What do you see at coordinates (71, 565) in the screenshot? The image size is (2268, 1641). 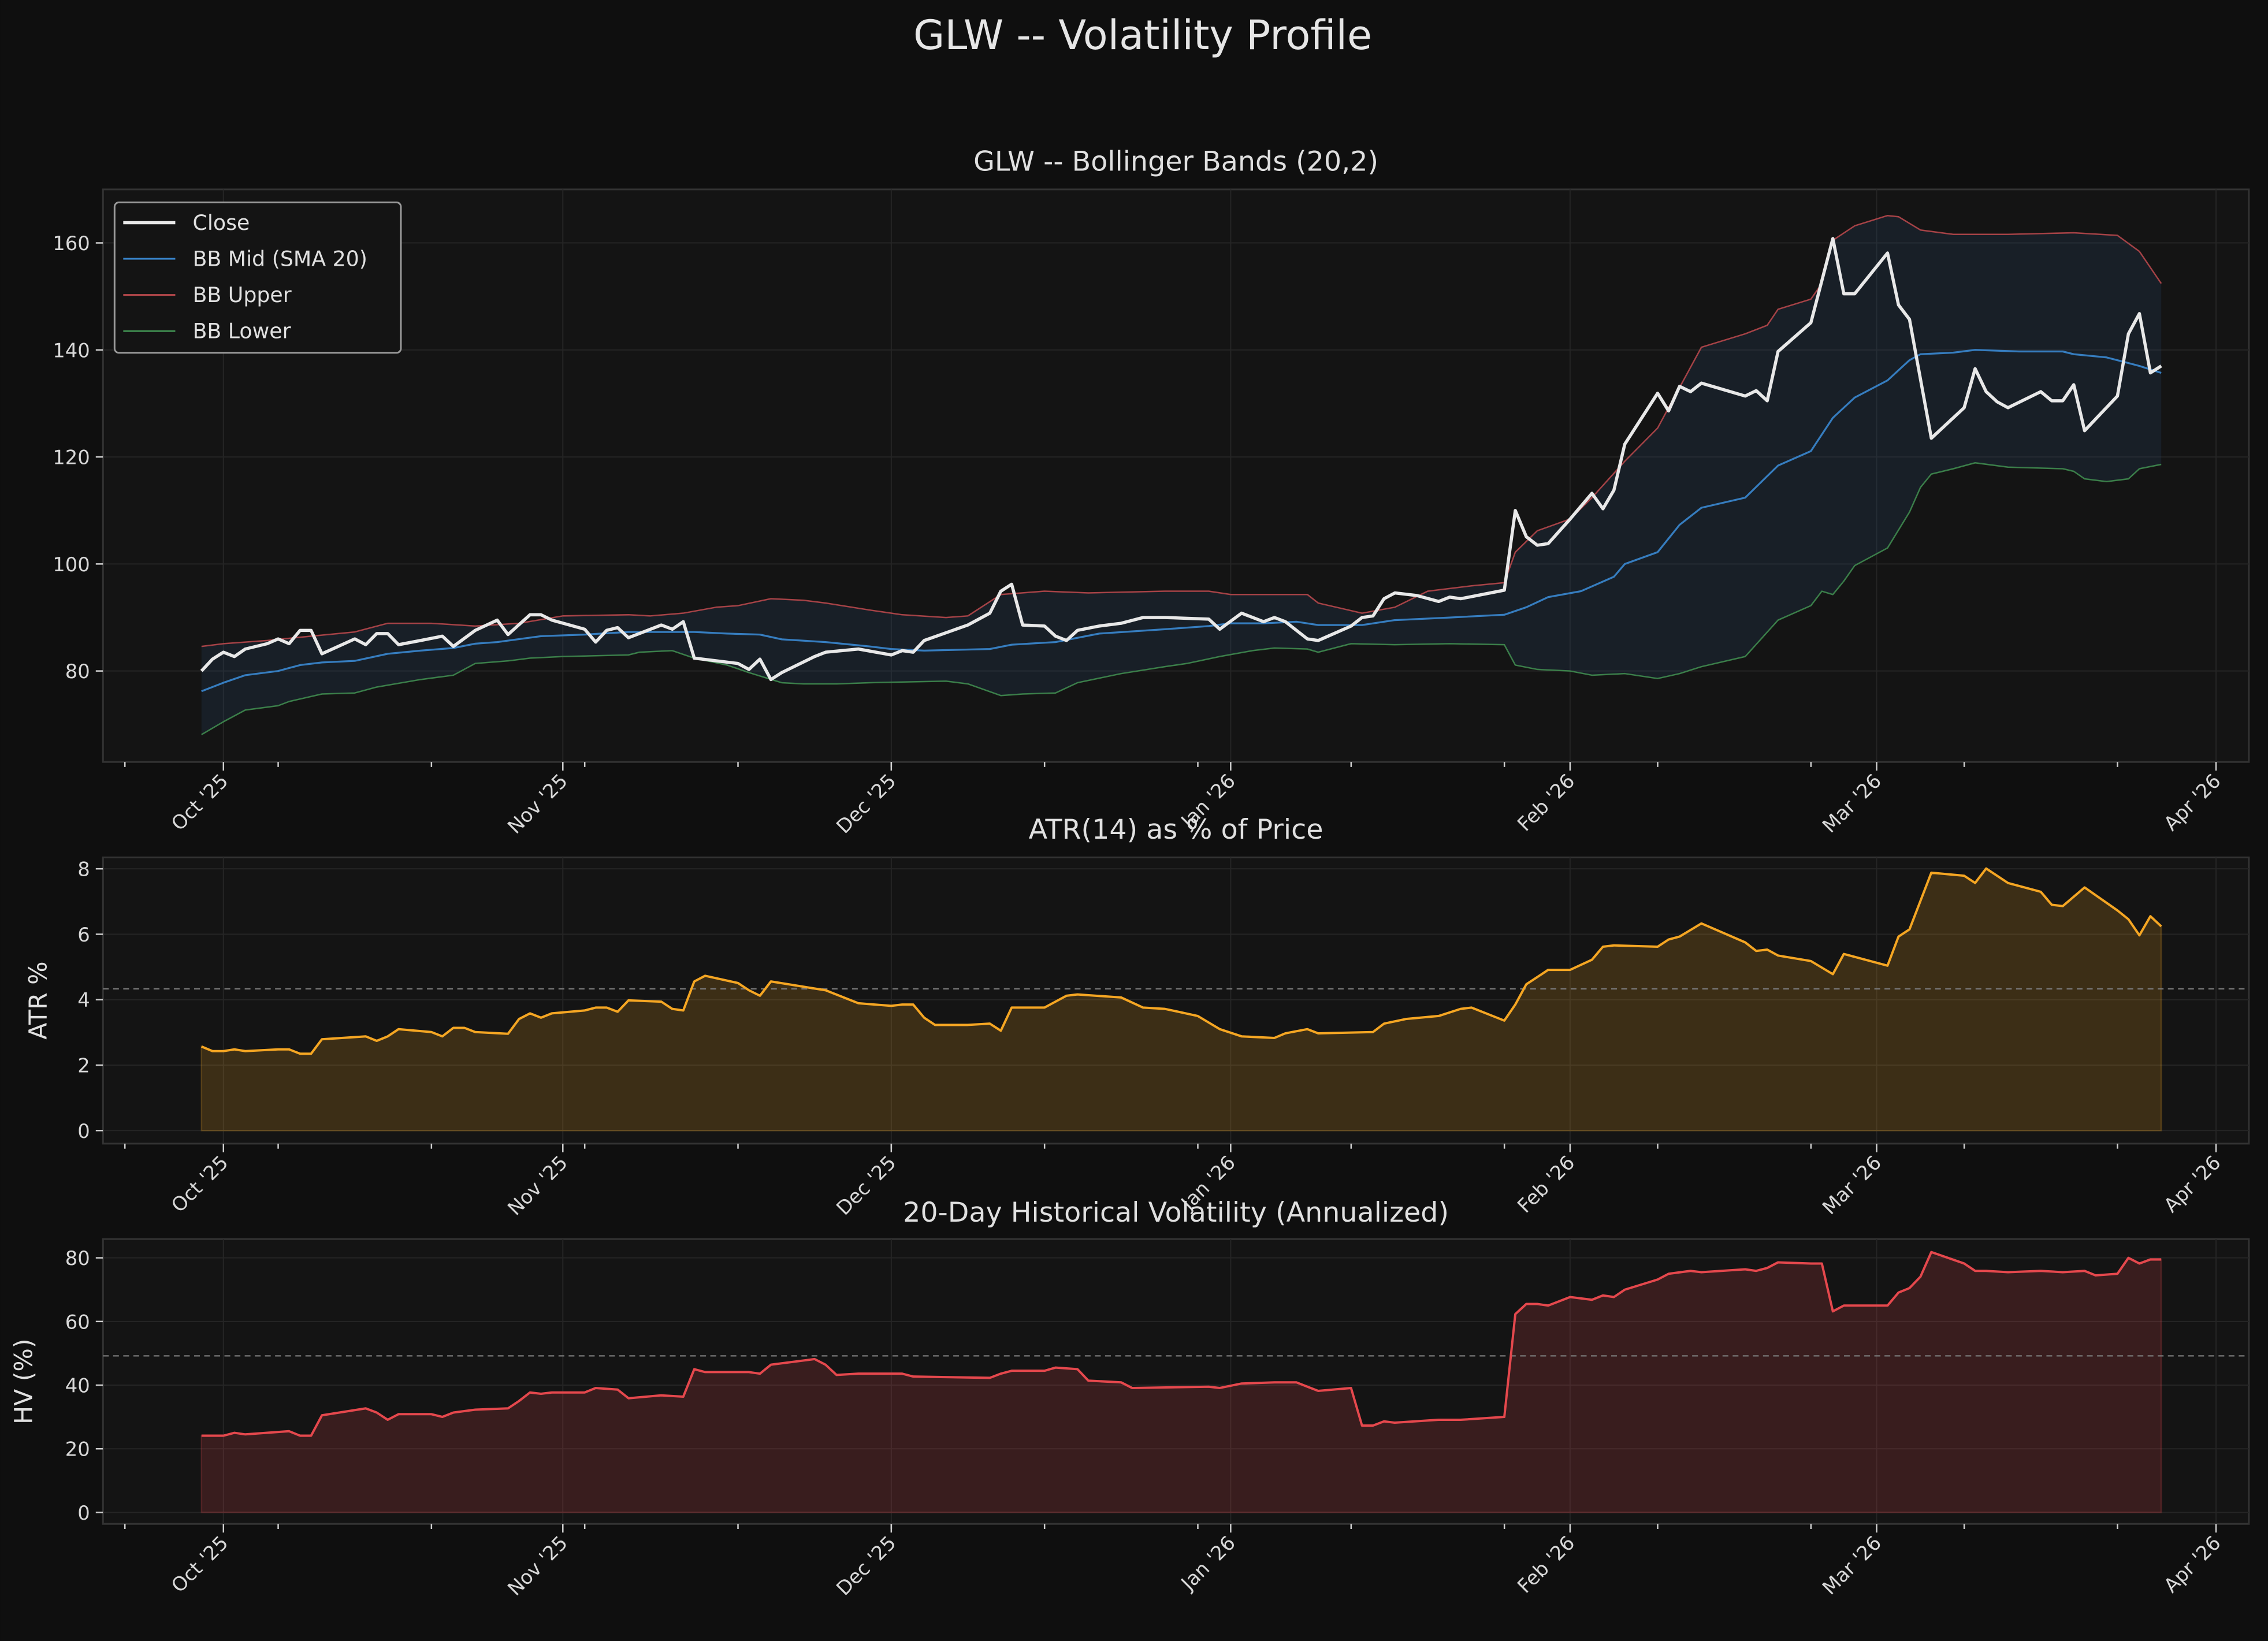 I see `y-tick-label: 100` at bounding box center [71, 565].